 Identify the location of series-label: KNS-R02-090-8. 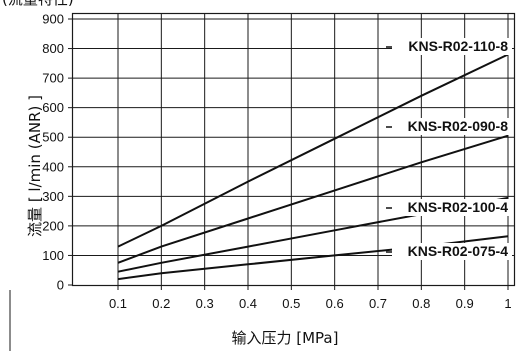
(458, 126).